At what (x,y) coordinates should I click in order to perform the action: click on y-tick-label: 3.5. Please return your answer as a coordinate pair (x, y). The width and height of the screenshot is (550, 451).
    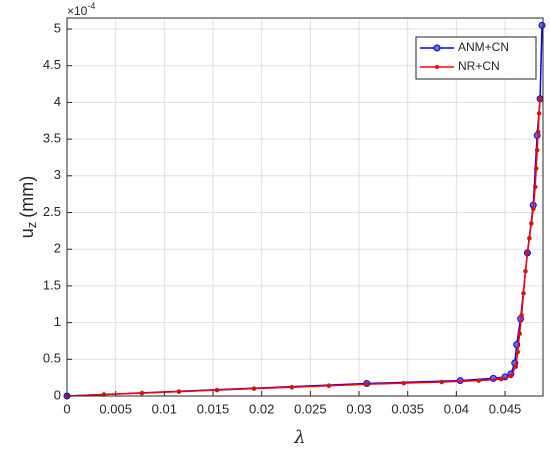
    Looking at the image, I should click on (52, 138).